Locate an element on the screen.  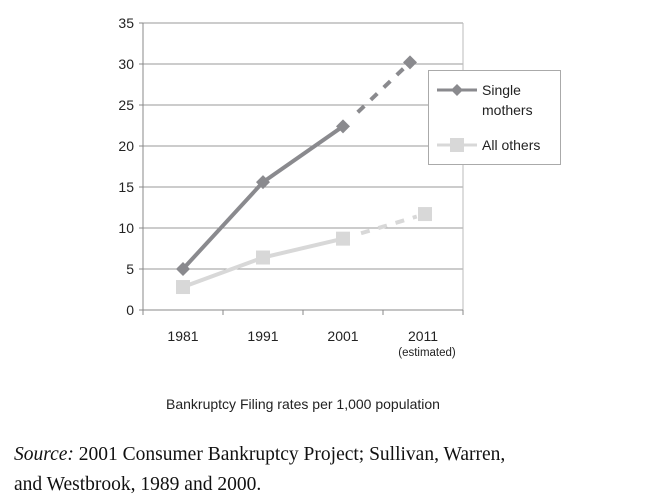
y-tick-label: 25 is located at coordinates (126, 105).